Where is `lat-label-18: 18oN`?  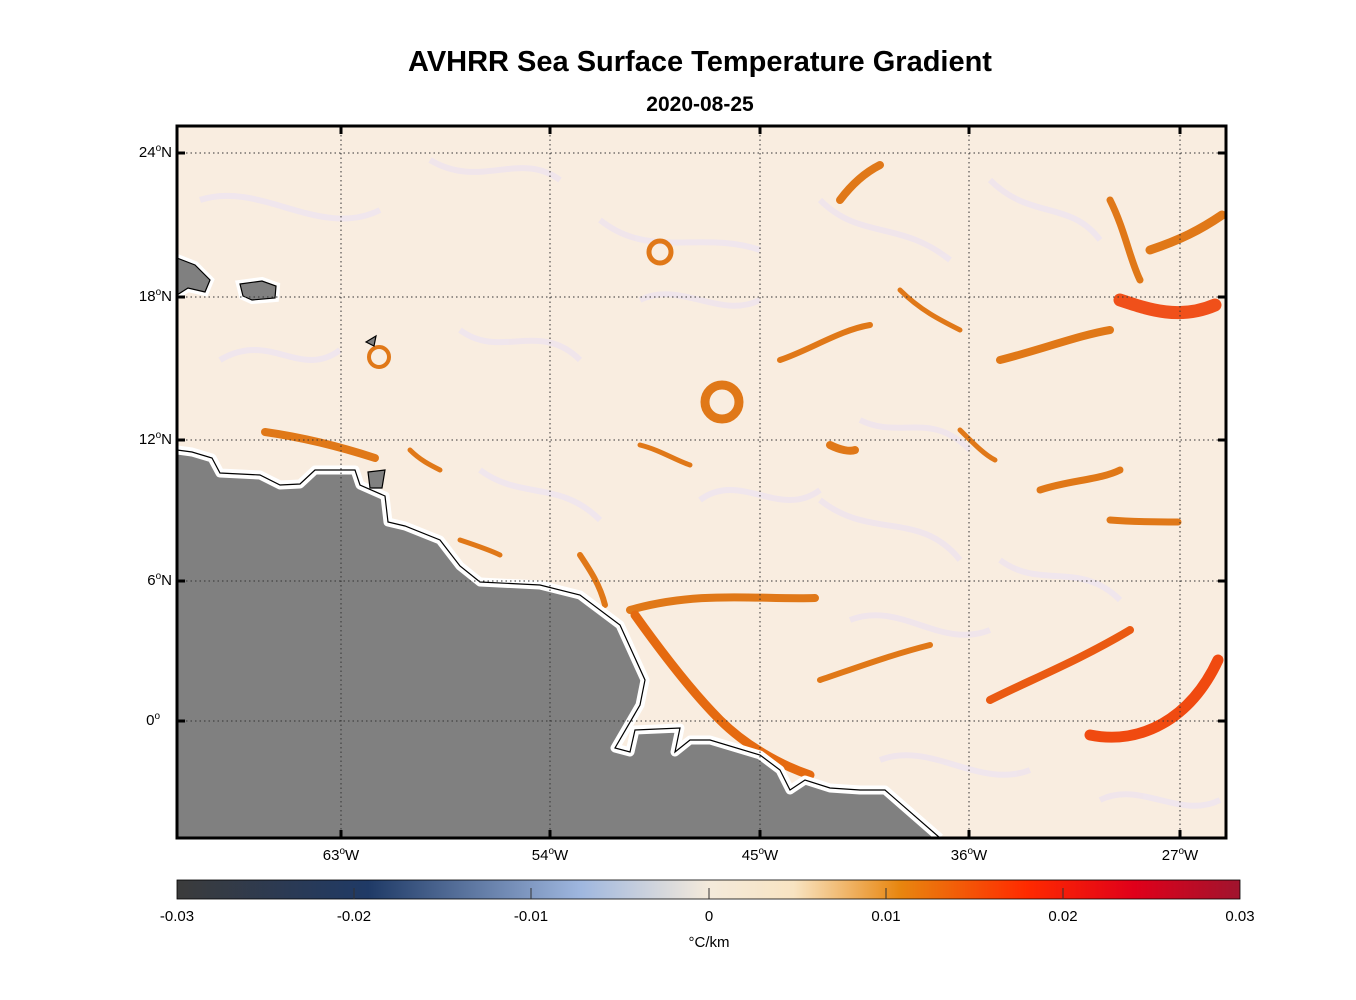
lat-label-18: 18oN is located at coordinates (155, 296).